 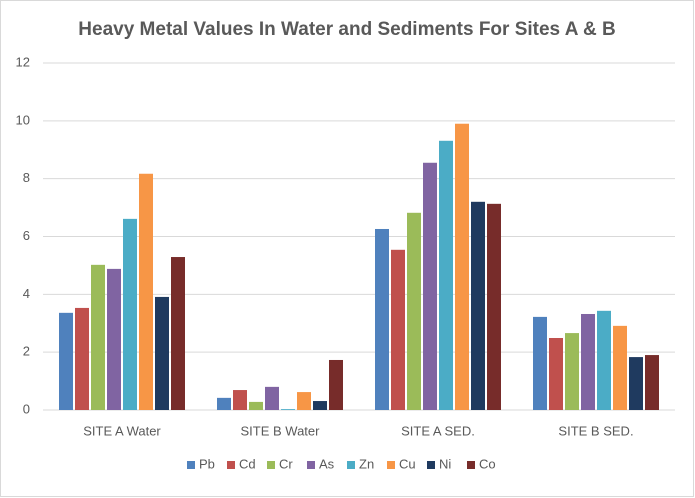 I want to click on x-tick-label: SITE A SED., so click(x=438, y=430).